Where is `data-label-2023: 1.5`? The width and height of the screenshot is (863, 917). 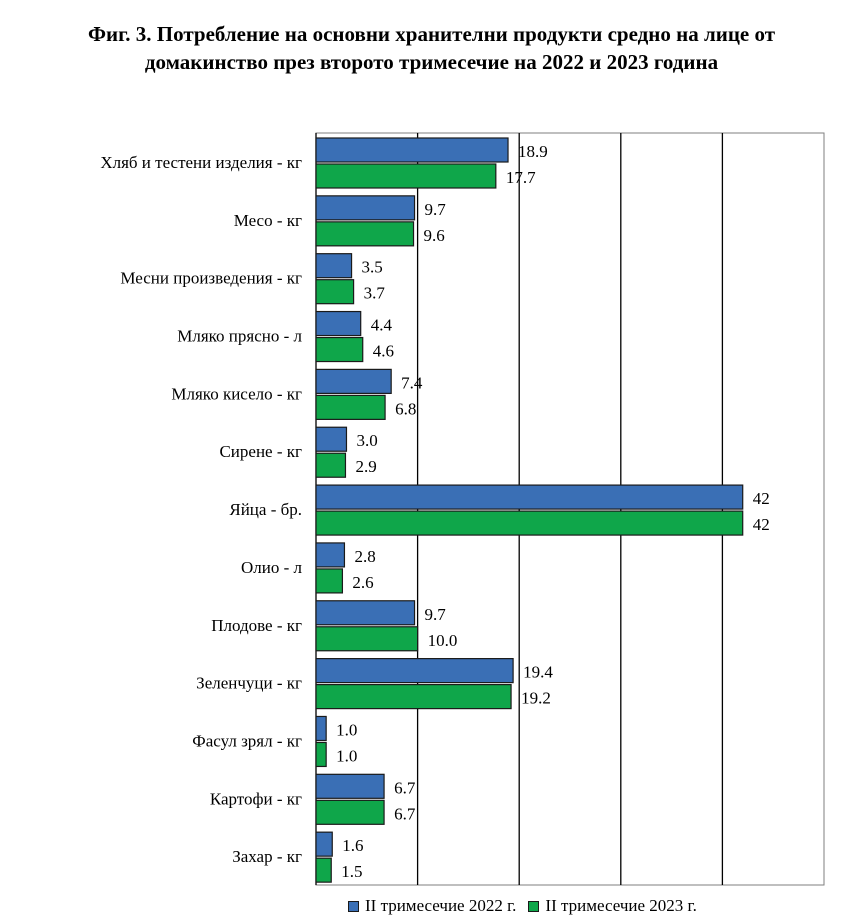 data-label-2023: 1.5 is located at coordinates (351, 871).